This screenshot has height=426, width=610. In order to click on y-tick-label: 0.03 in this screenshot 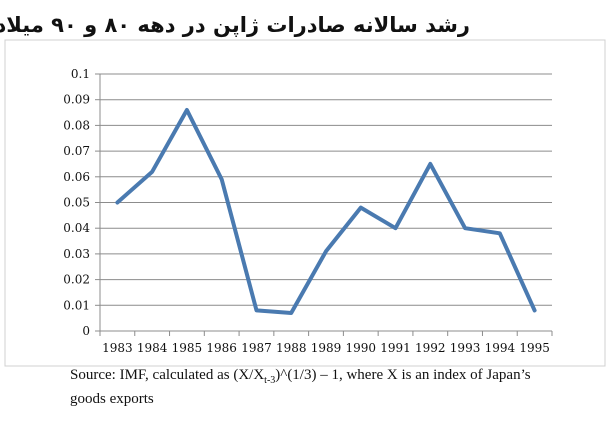, I will do `click(76, 254)`.